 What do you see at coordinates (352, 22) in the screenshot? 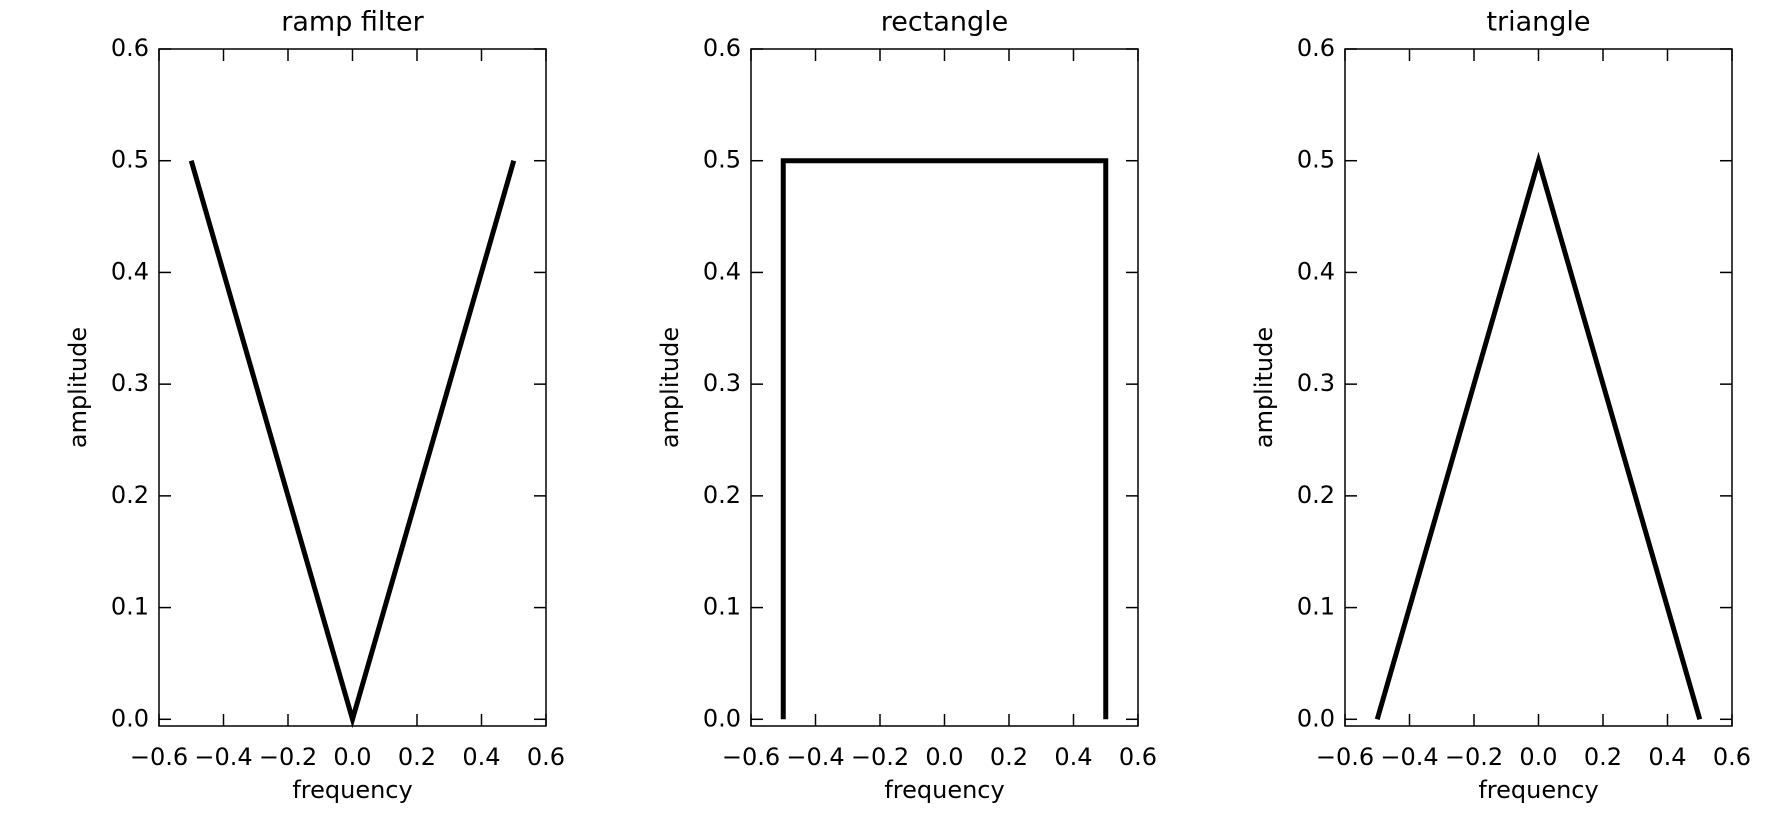
I see `chart-title: ramp filter` at bounding box center [352, 22].